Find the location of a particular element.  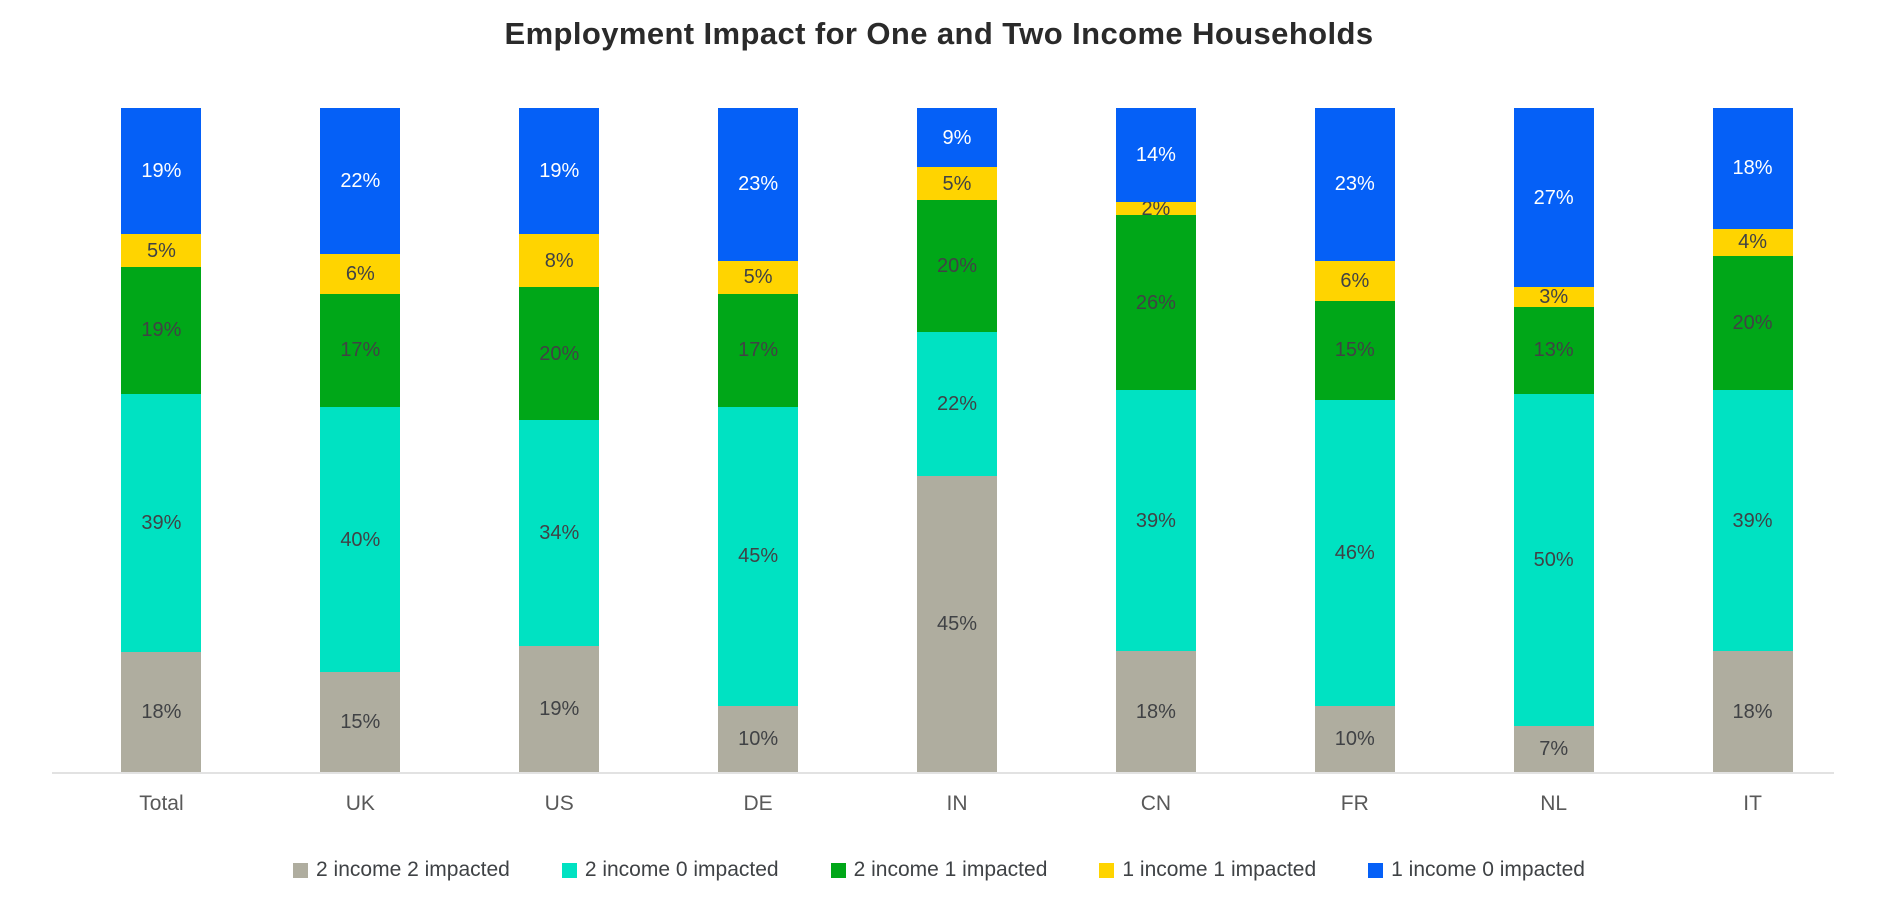

legend-item: 1 income 0 impacted is located at coordinates (1476, 870).